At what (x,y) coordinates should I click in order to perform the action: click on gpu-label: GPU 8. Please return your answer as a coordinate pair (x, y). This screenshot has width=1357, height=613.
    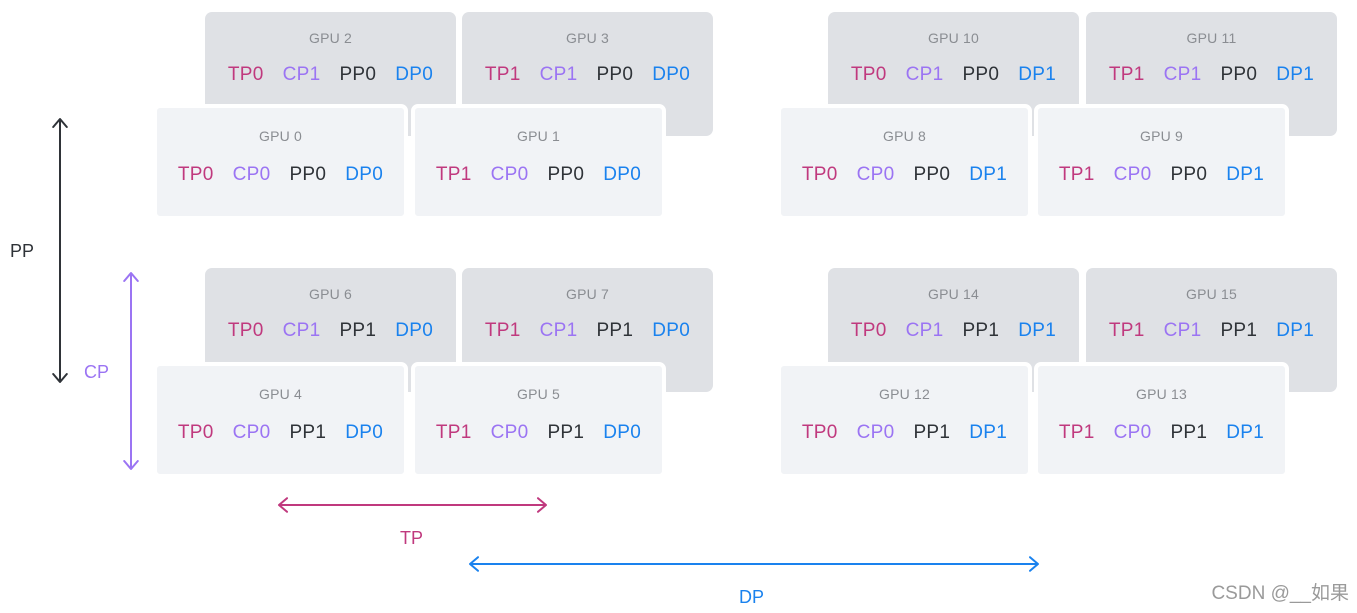
    Looking at the image, I should click on (904, 136).